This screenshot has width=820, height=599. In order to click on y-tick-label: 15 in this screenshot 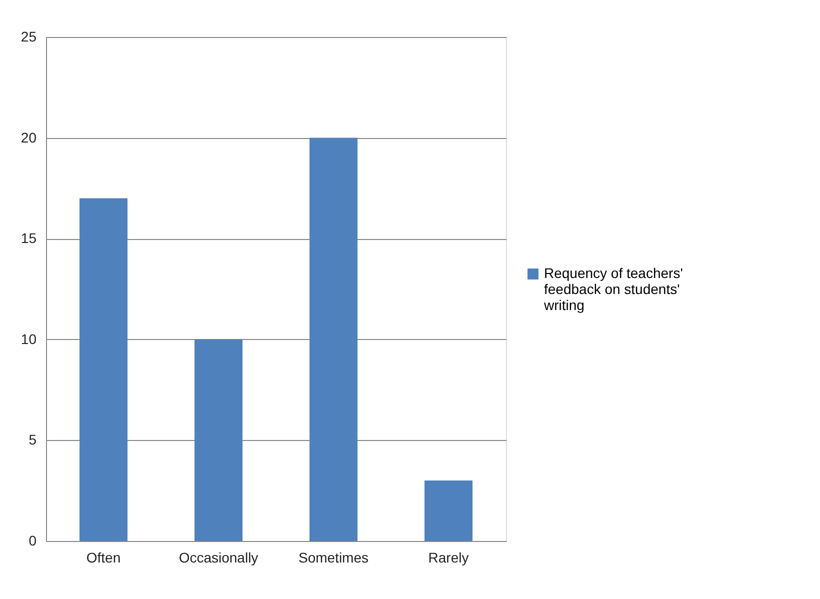, I will do `click(28, 238)`.